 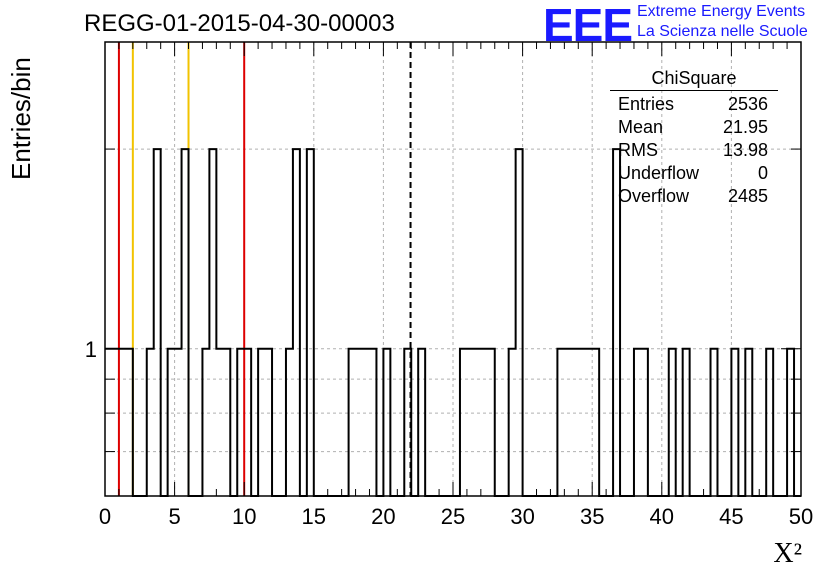 What do you see at coordinates (662, 516) in the screenshot?
I see `x-tick-label: 40` at bounding box center [662, 516].